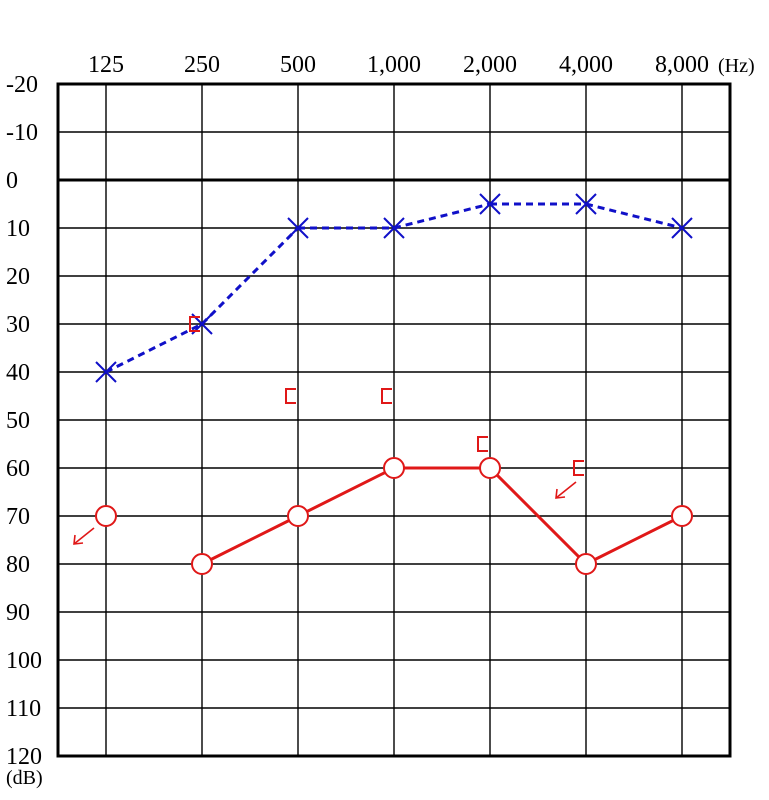  What do you see at coordinates (22, 85) in the screenshot?
I see `y-tick-label: -20` at bounding box center [22, 85].